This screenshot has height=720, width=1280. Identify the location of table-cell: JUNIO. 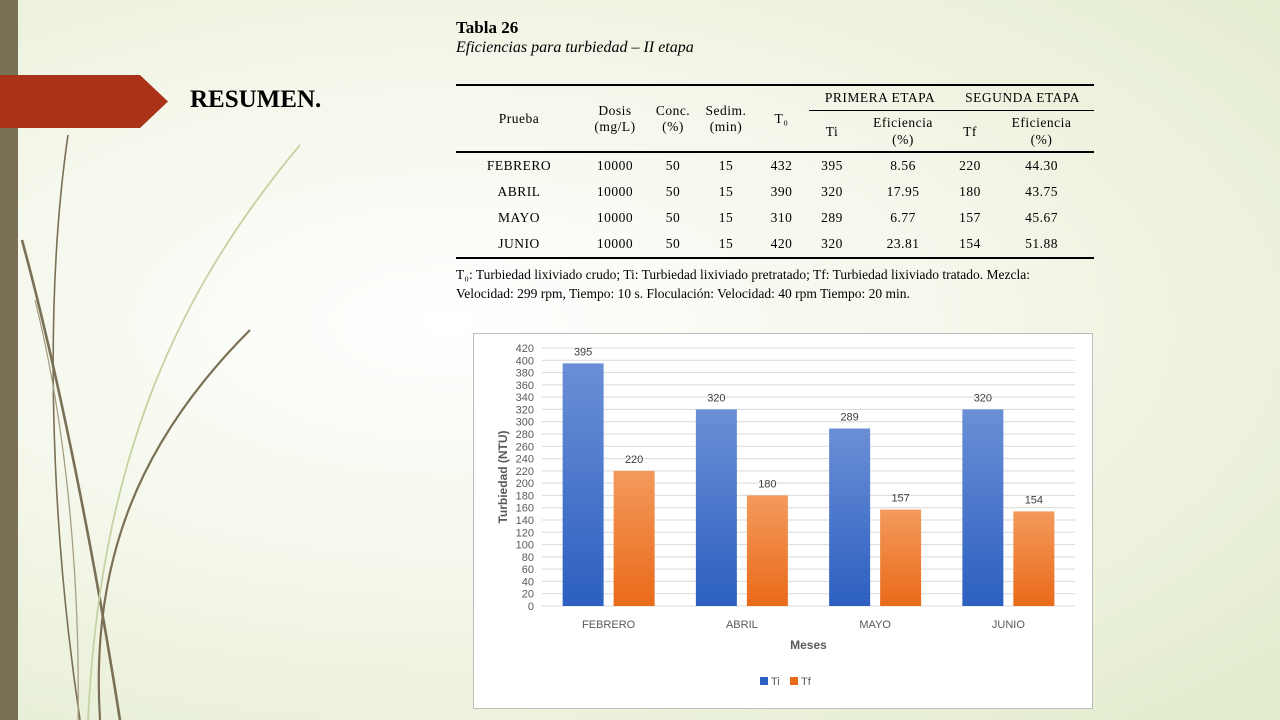
(519, 245).